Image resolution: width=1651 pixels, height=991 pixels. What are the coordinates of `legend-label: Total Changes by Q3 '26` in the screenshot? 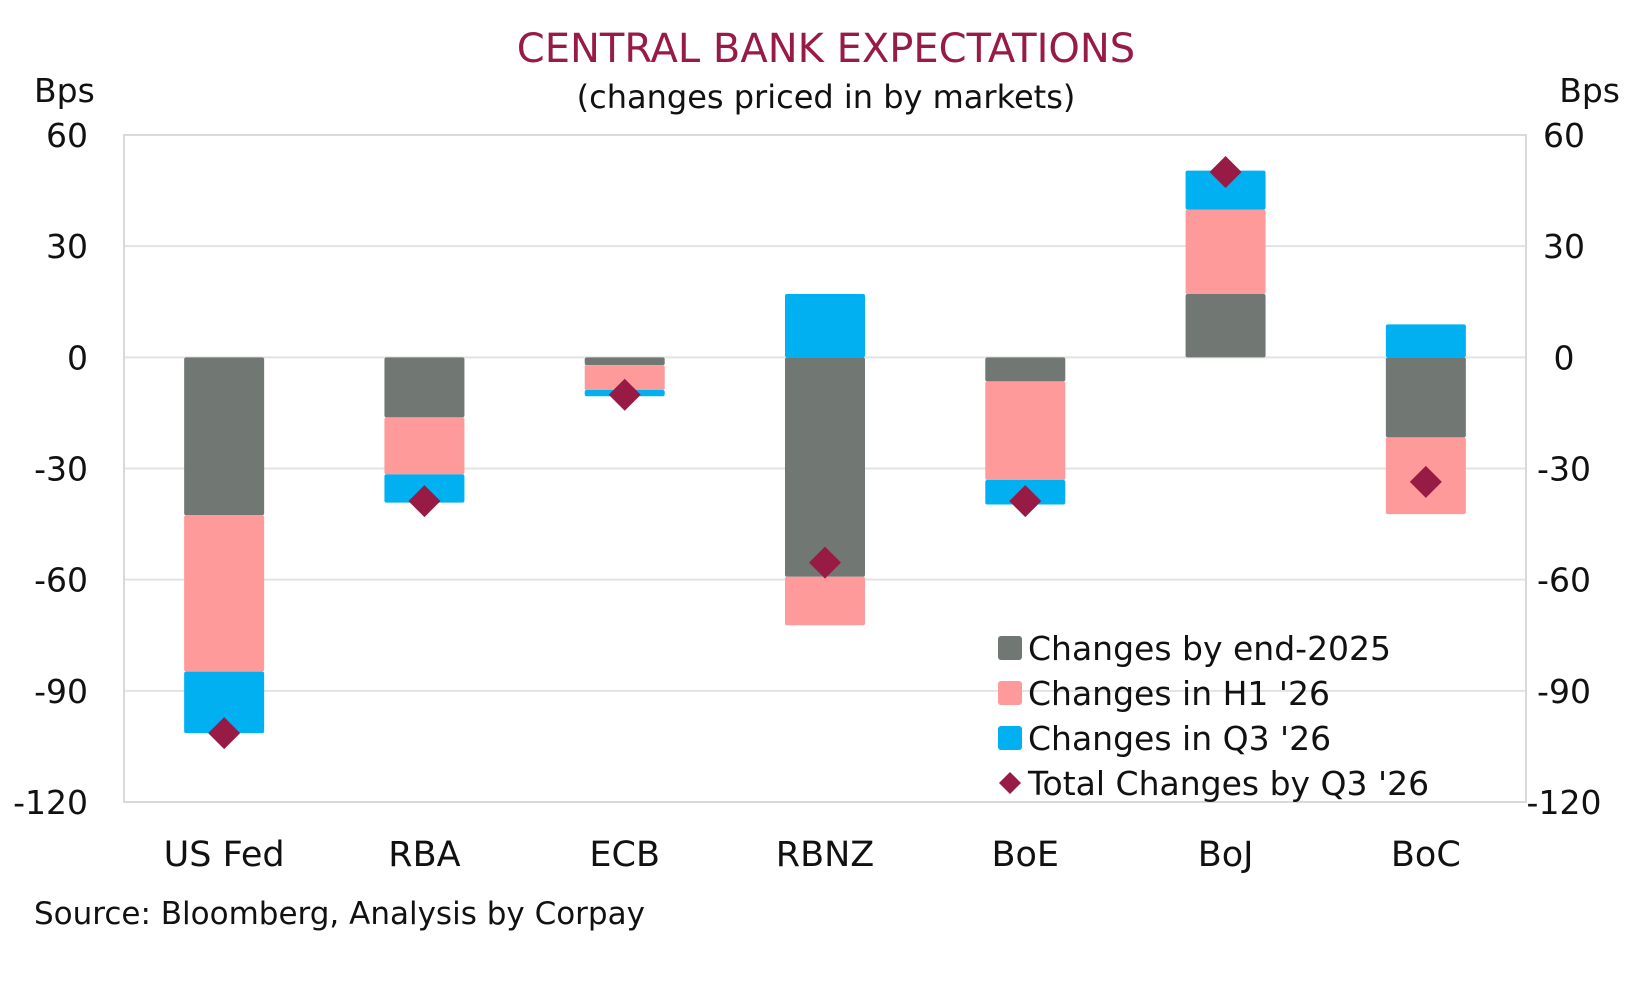 It's located at (1228, 783).